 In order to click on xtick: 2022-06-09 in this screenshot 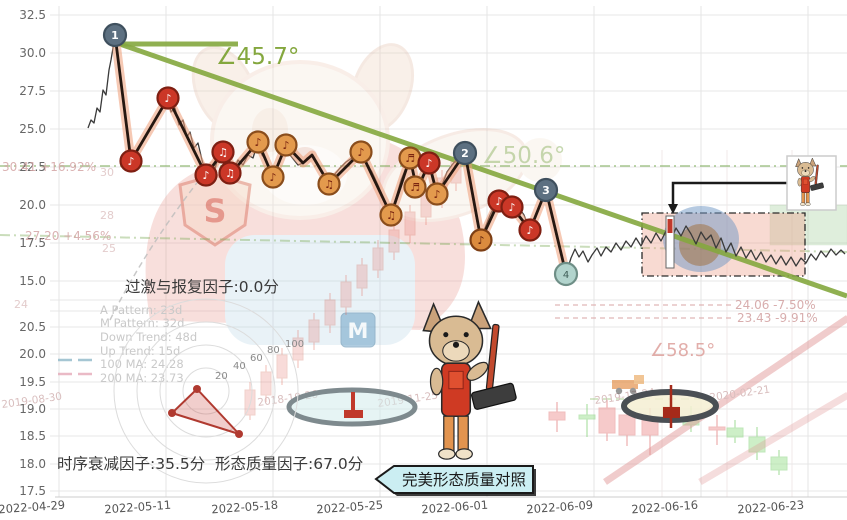, I will do `click(560, 507)`.